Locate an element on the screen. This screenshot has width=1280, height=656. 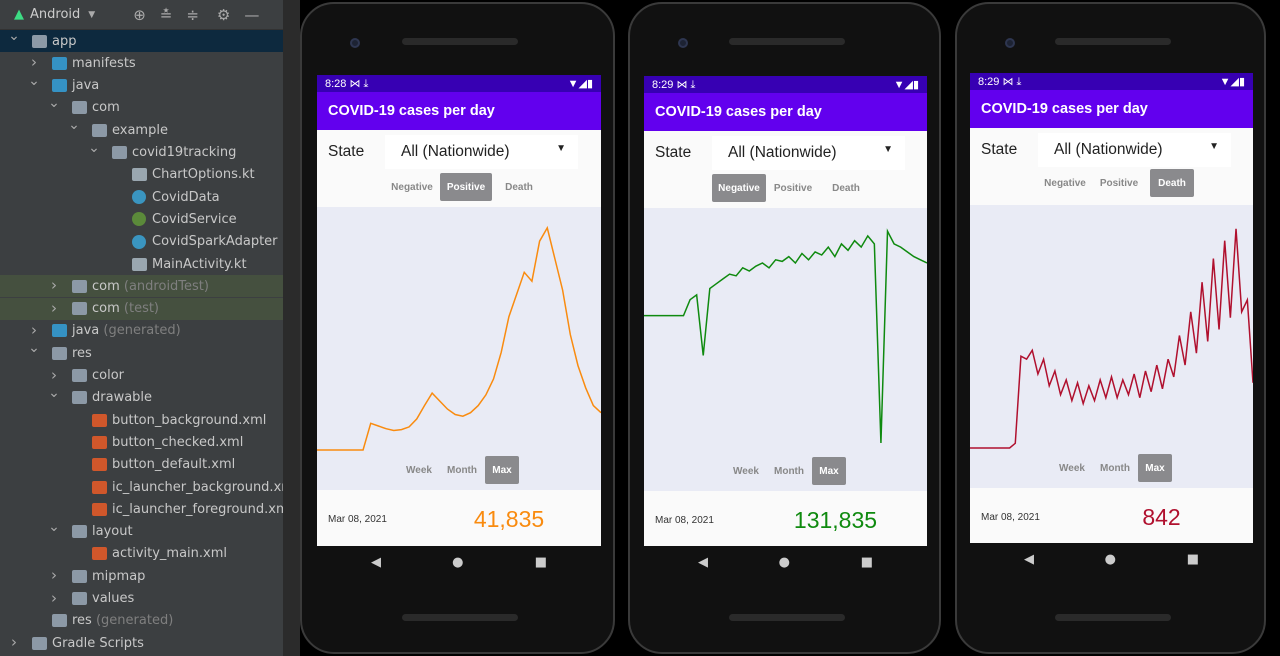
tree-item-layout: ⌄ layout is located at coordinates (141, 530).